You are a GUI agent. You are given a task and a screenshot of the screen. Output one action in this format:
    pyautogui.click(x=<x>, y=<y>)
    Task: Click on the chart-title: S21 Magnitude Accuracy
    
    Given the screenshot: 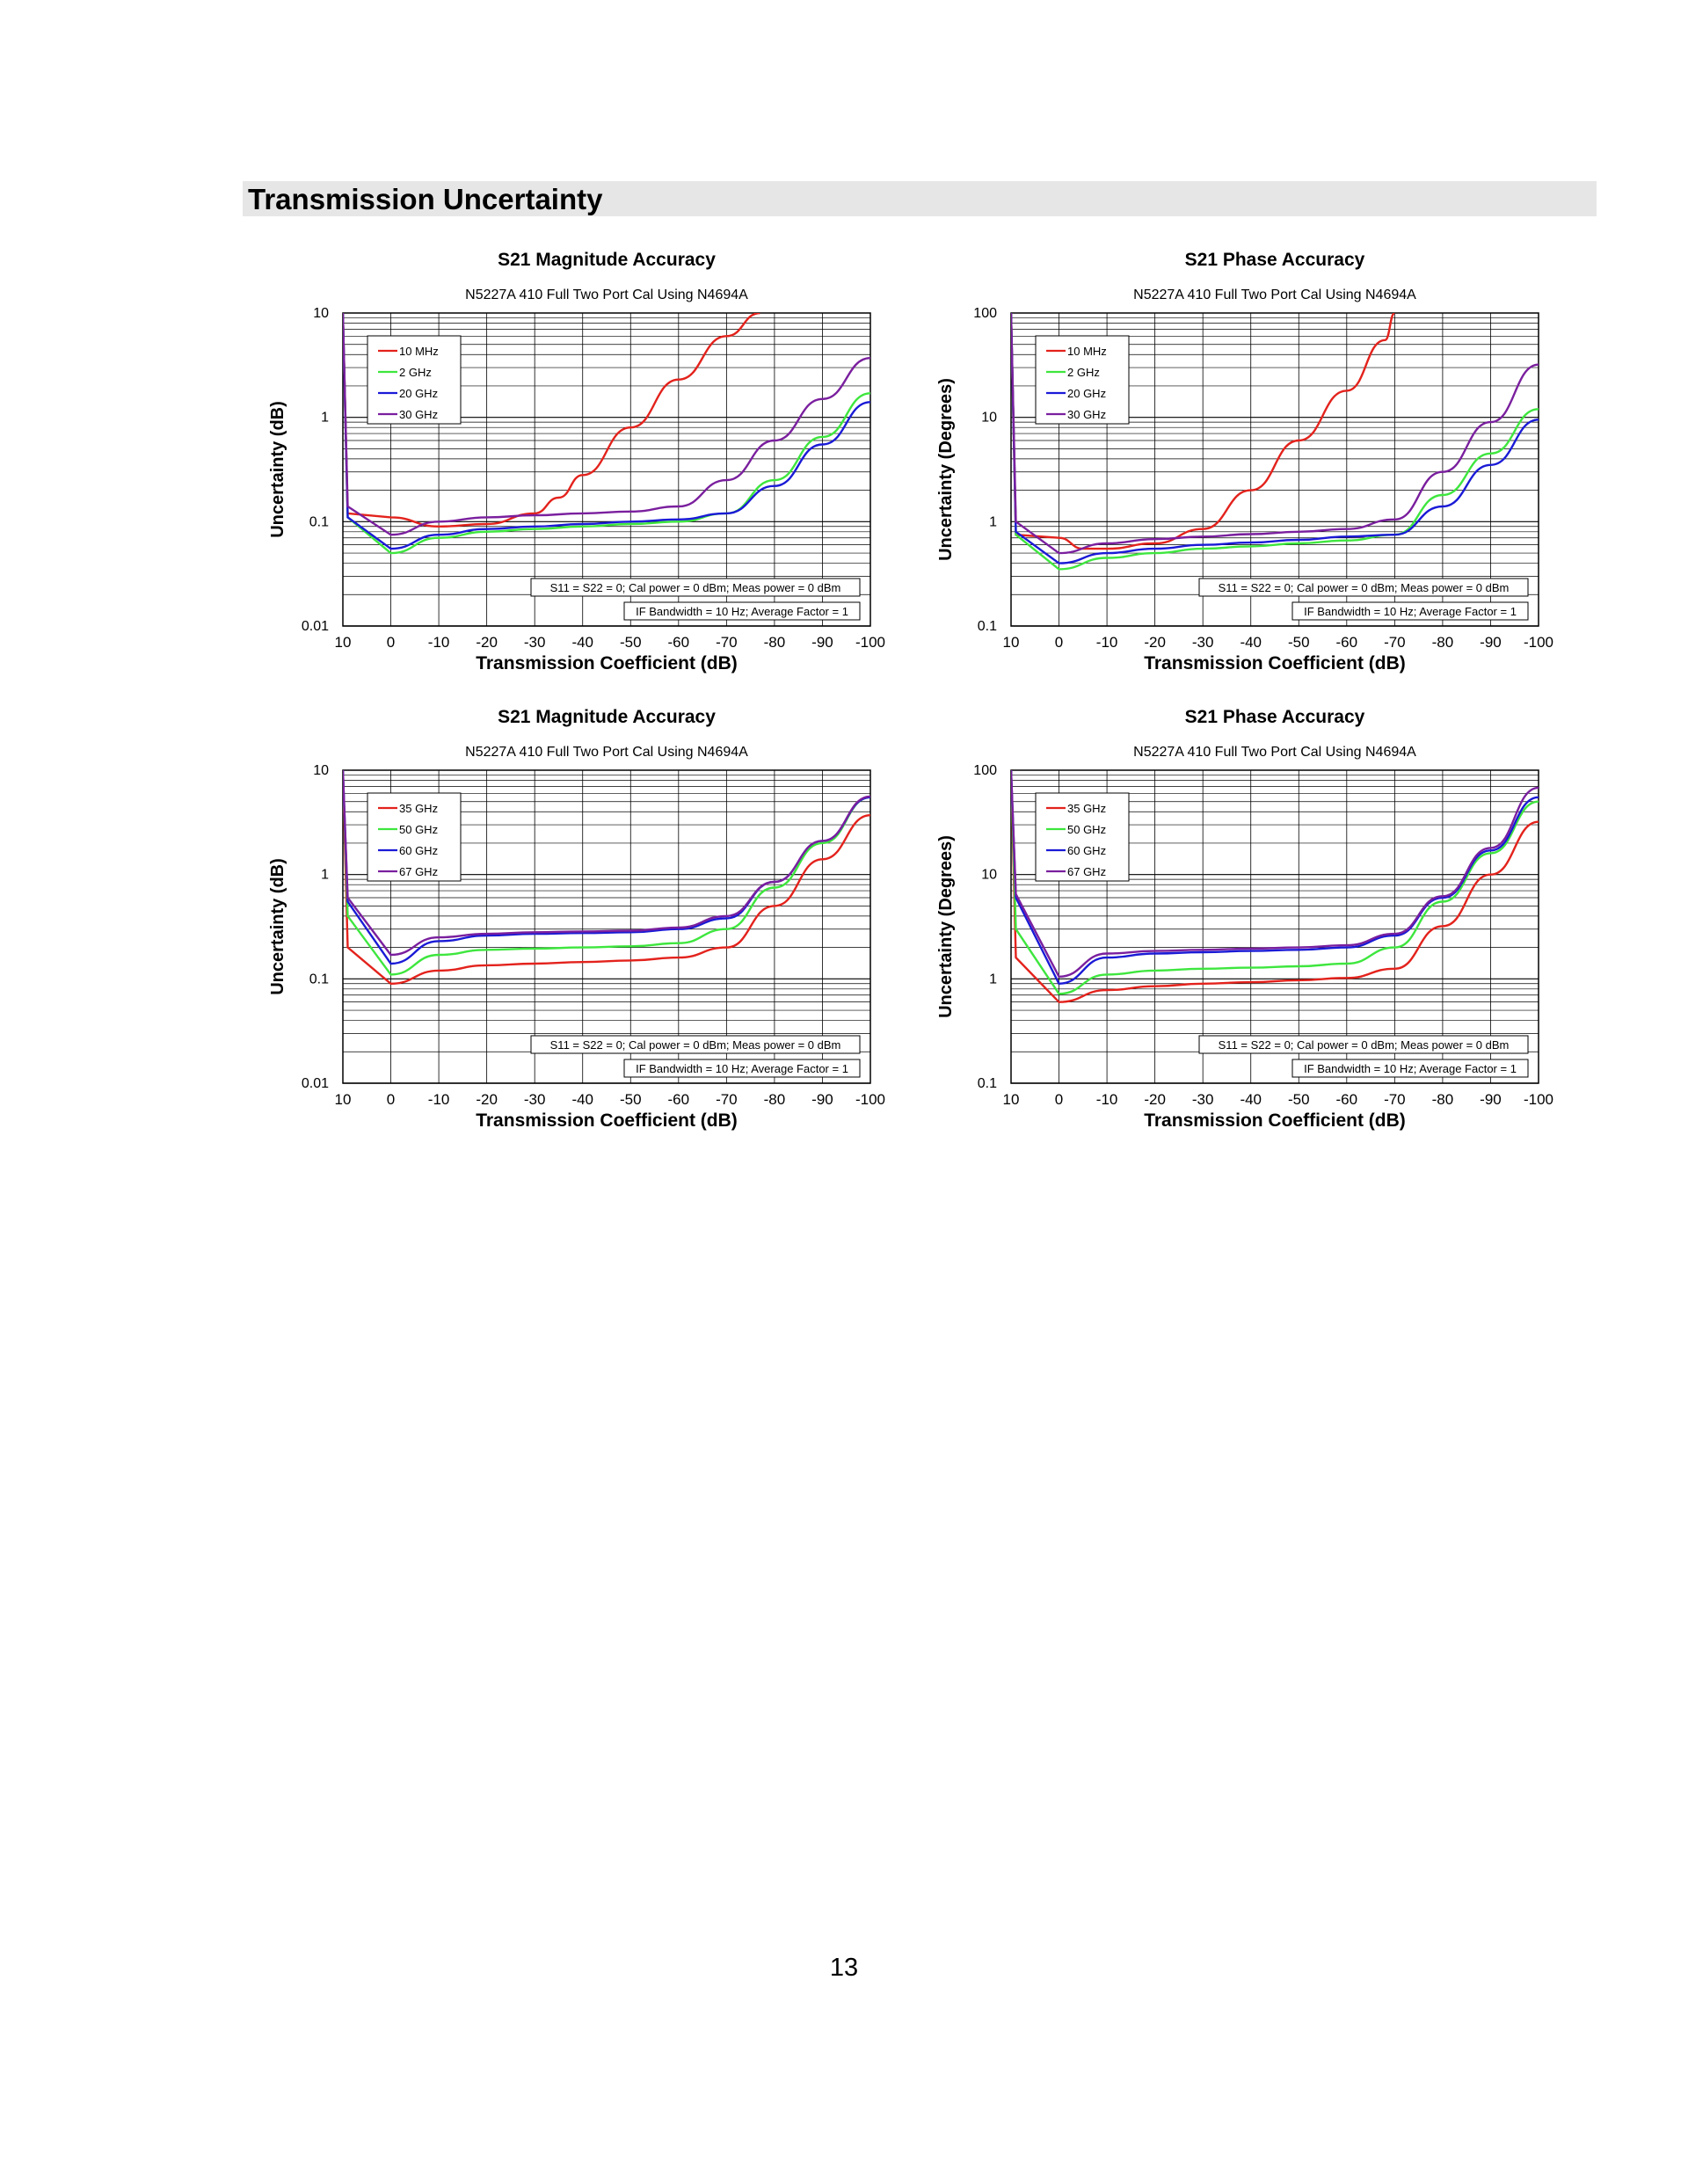 What is the action you would take?
    pyautogui.click(x=607, y=717)
    